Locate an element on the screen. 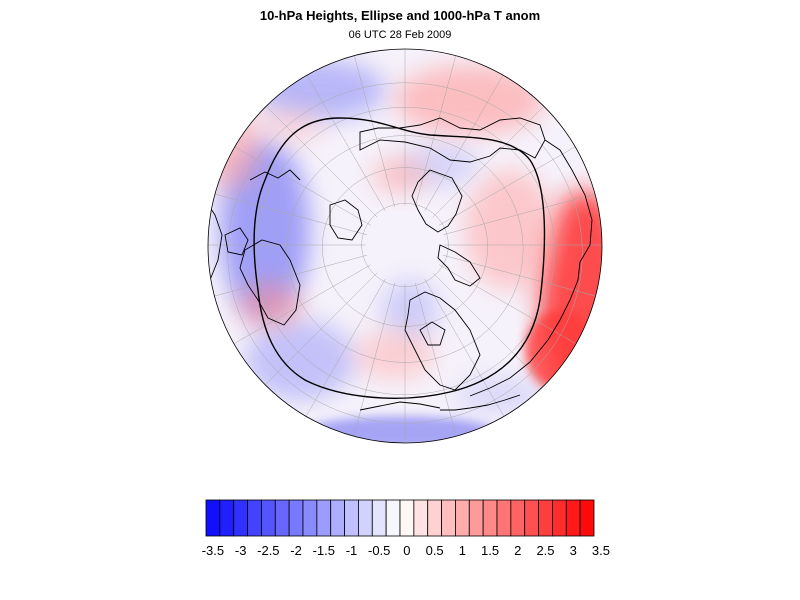 Image resolution: width=800 pixels, height=600 pixels. colorbar-tick-label: -0.5 is located at coordinates (379, 550).